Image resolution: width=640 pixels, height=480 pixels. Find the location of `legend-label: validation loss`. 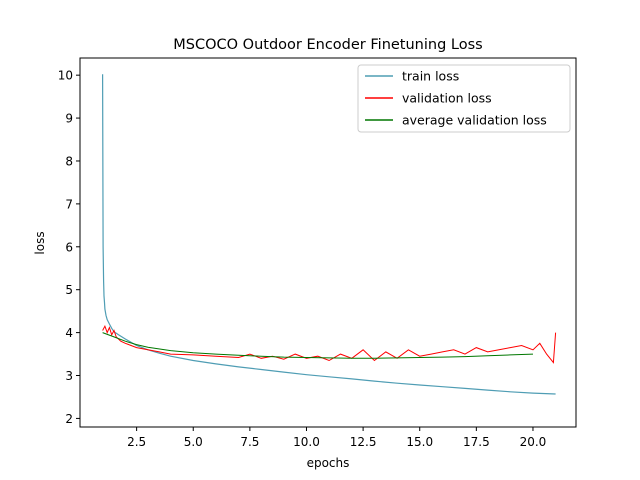

legend-label: validation loss is located at coordinates (447, 98).